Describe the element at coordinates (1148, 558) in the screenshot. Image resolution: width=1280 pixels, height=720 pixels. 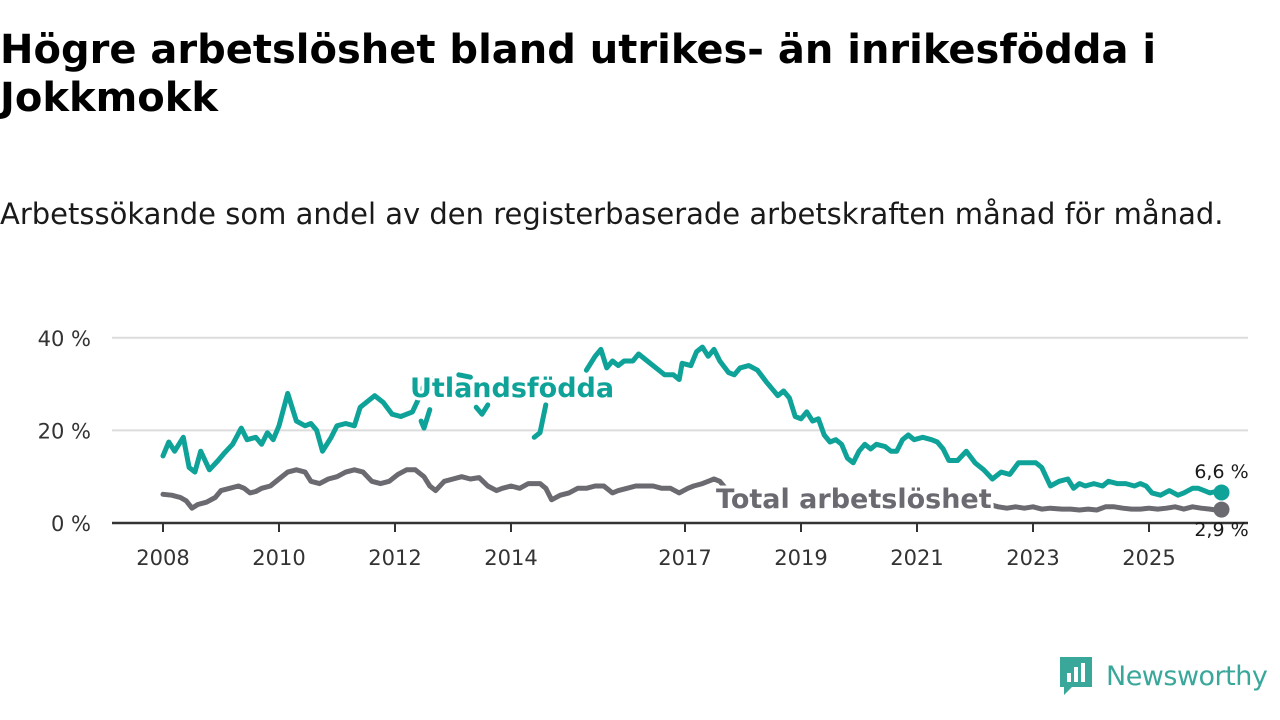
I see `x-tick-label: 2025` at that location.